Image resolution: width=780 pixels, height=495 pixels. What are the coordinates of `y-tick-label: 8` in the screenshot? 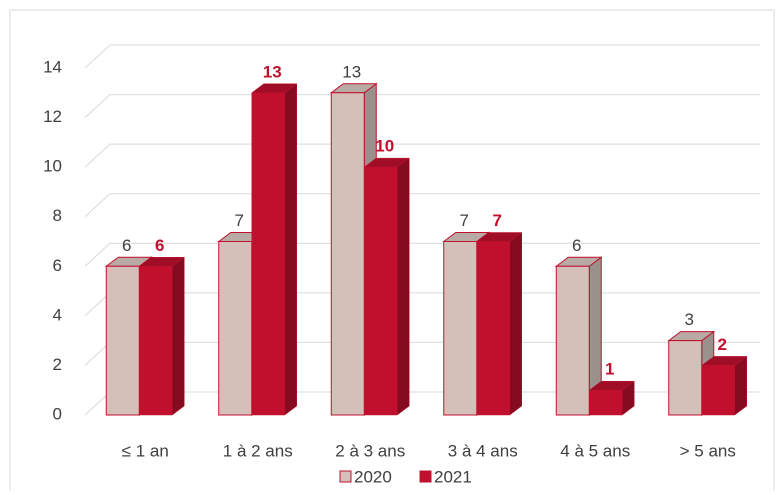 It's located at (57, 215).